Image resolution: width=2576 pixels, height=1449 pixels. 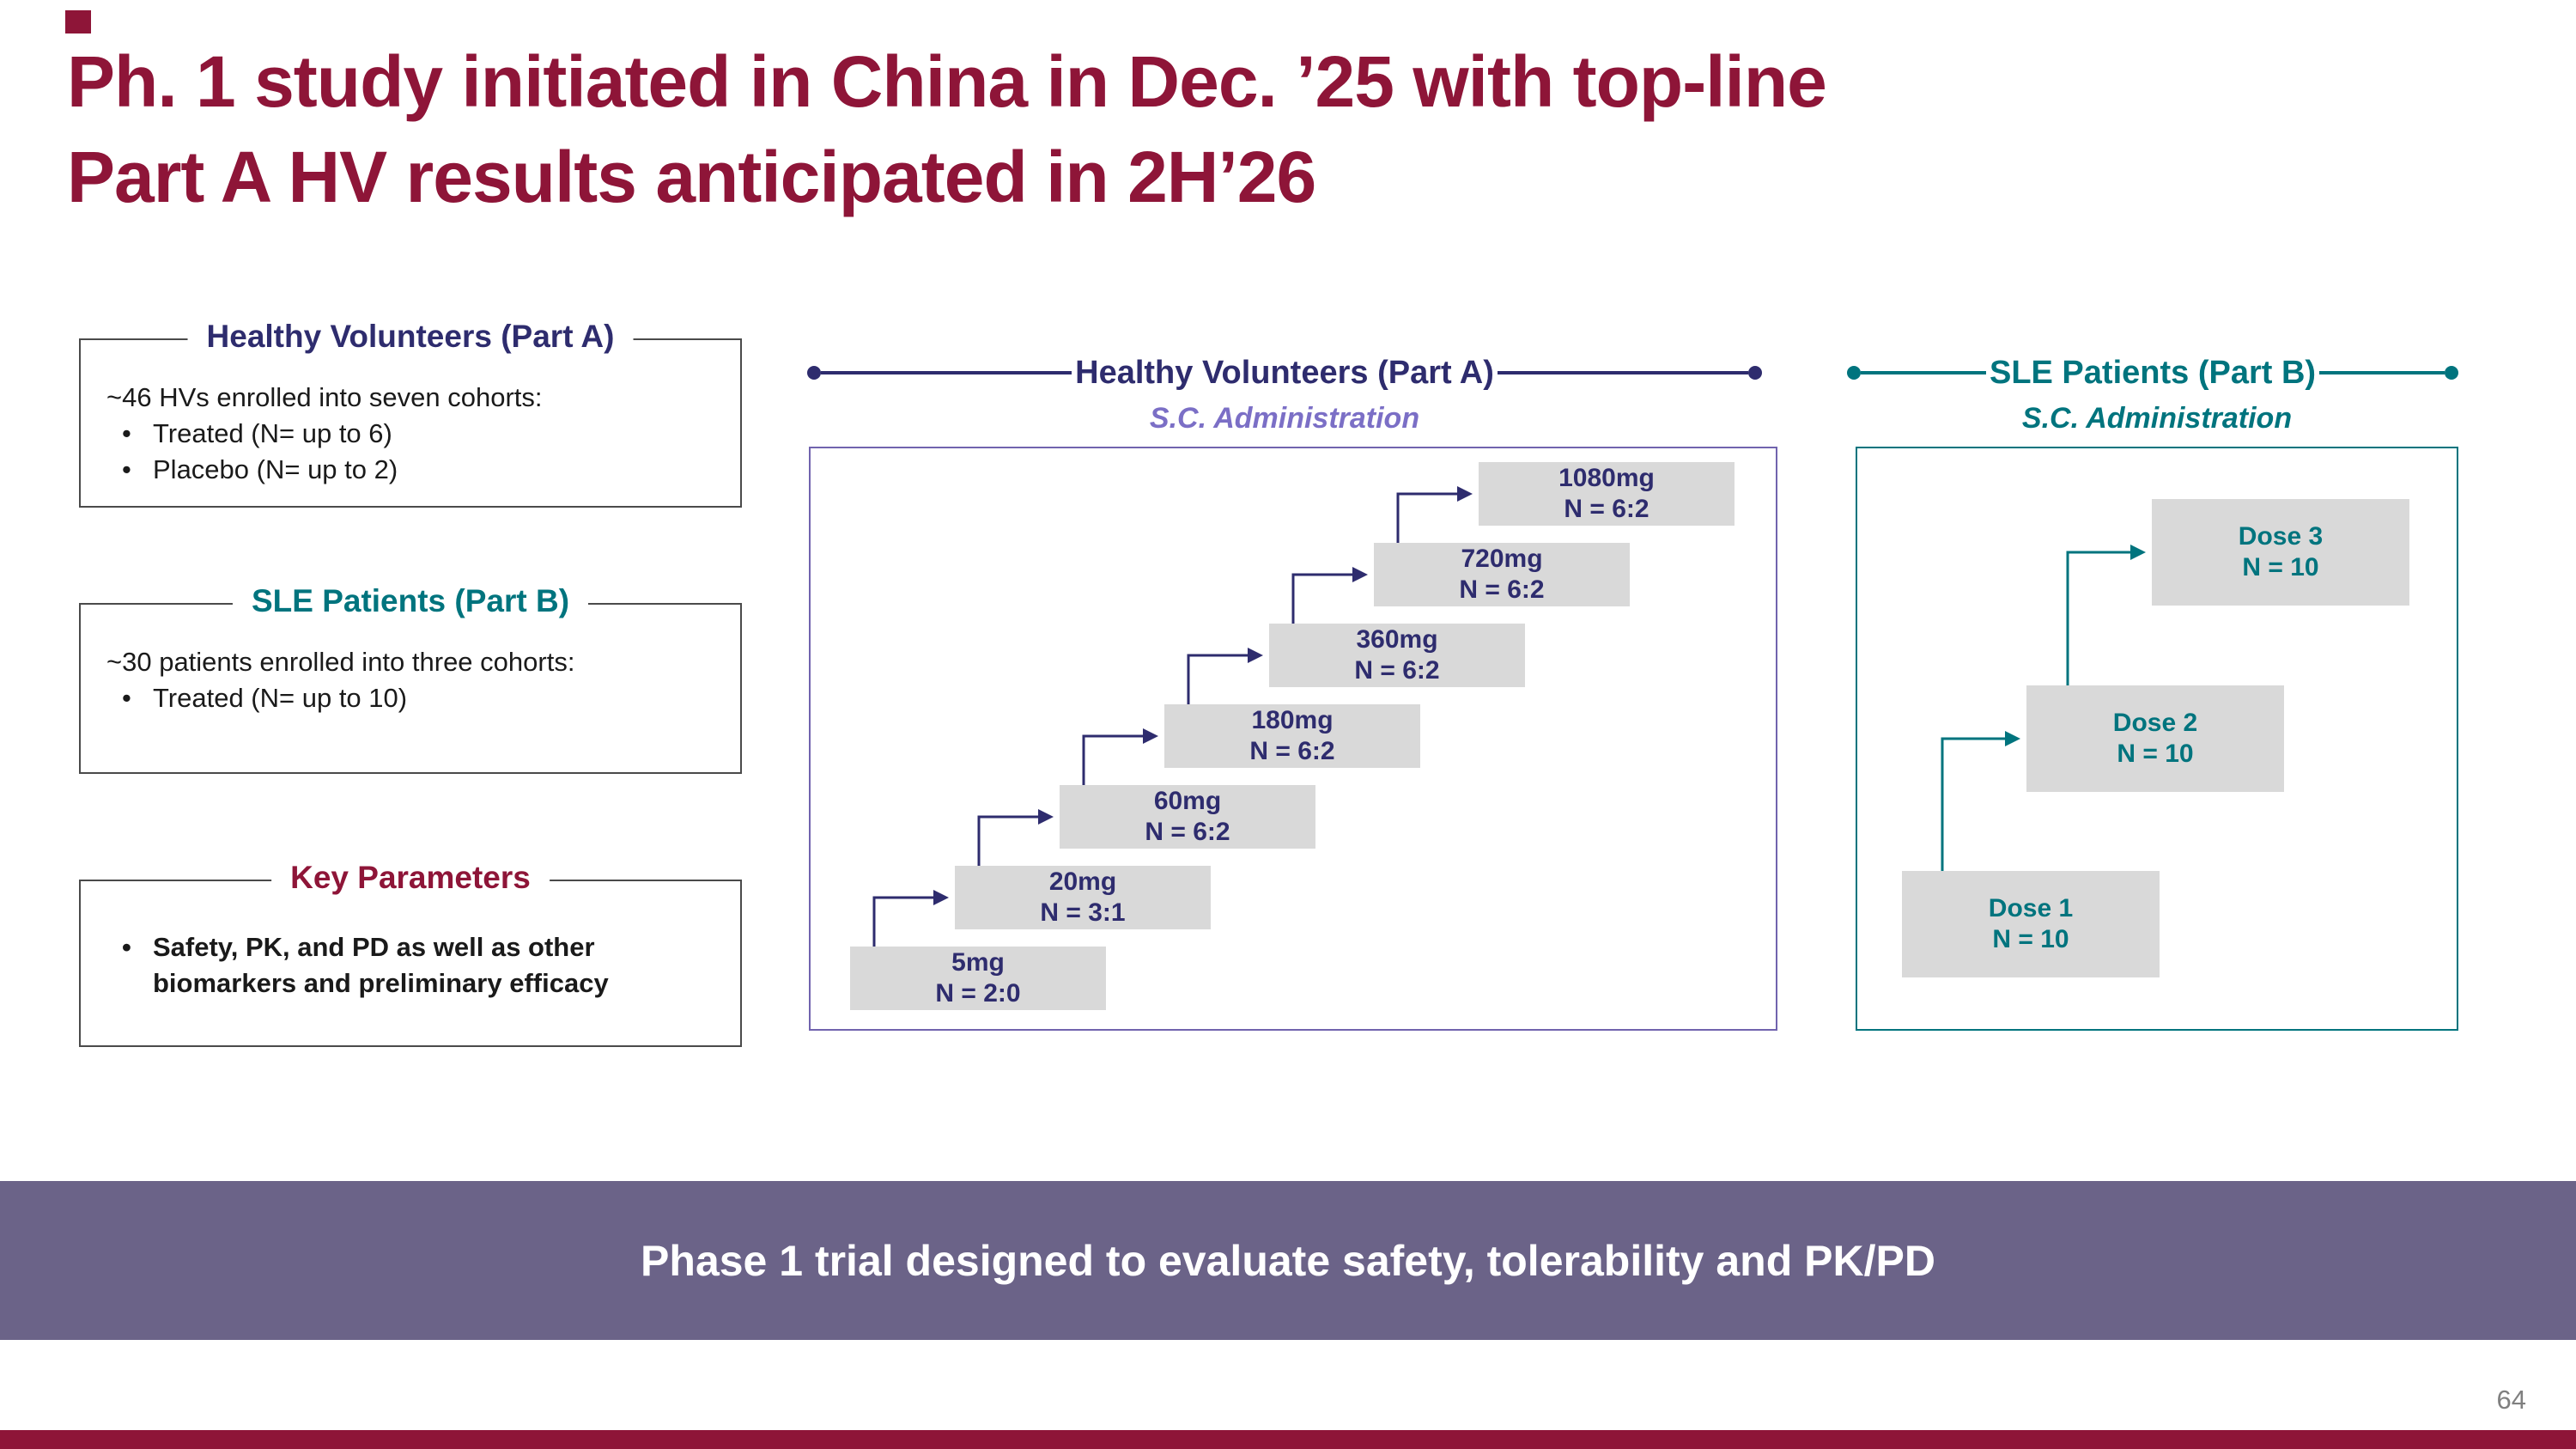 What do you see at coordinates (78, 21) in the screenshot?
I see `corner-logo-square` at bounding box center [78, 21].